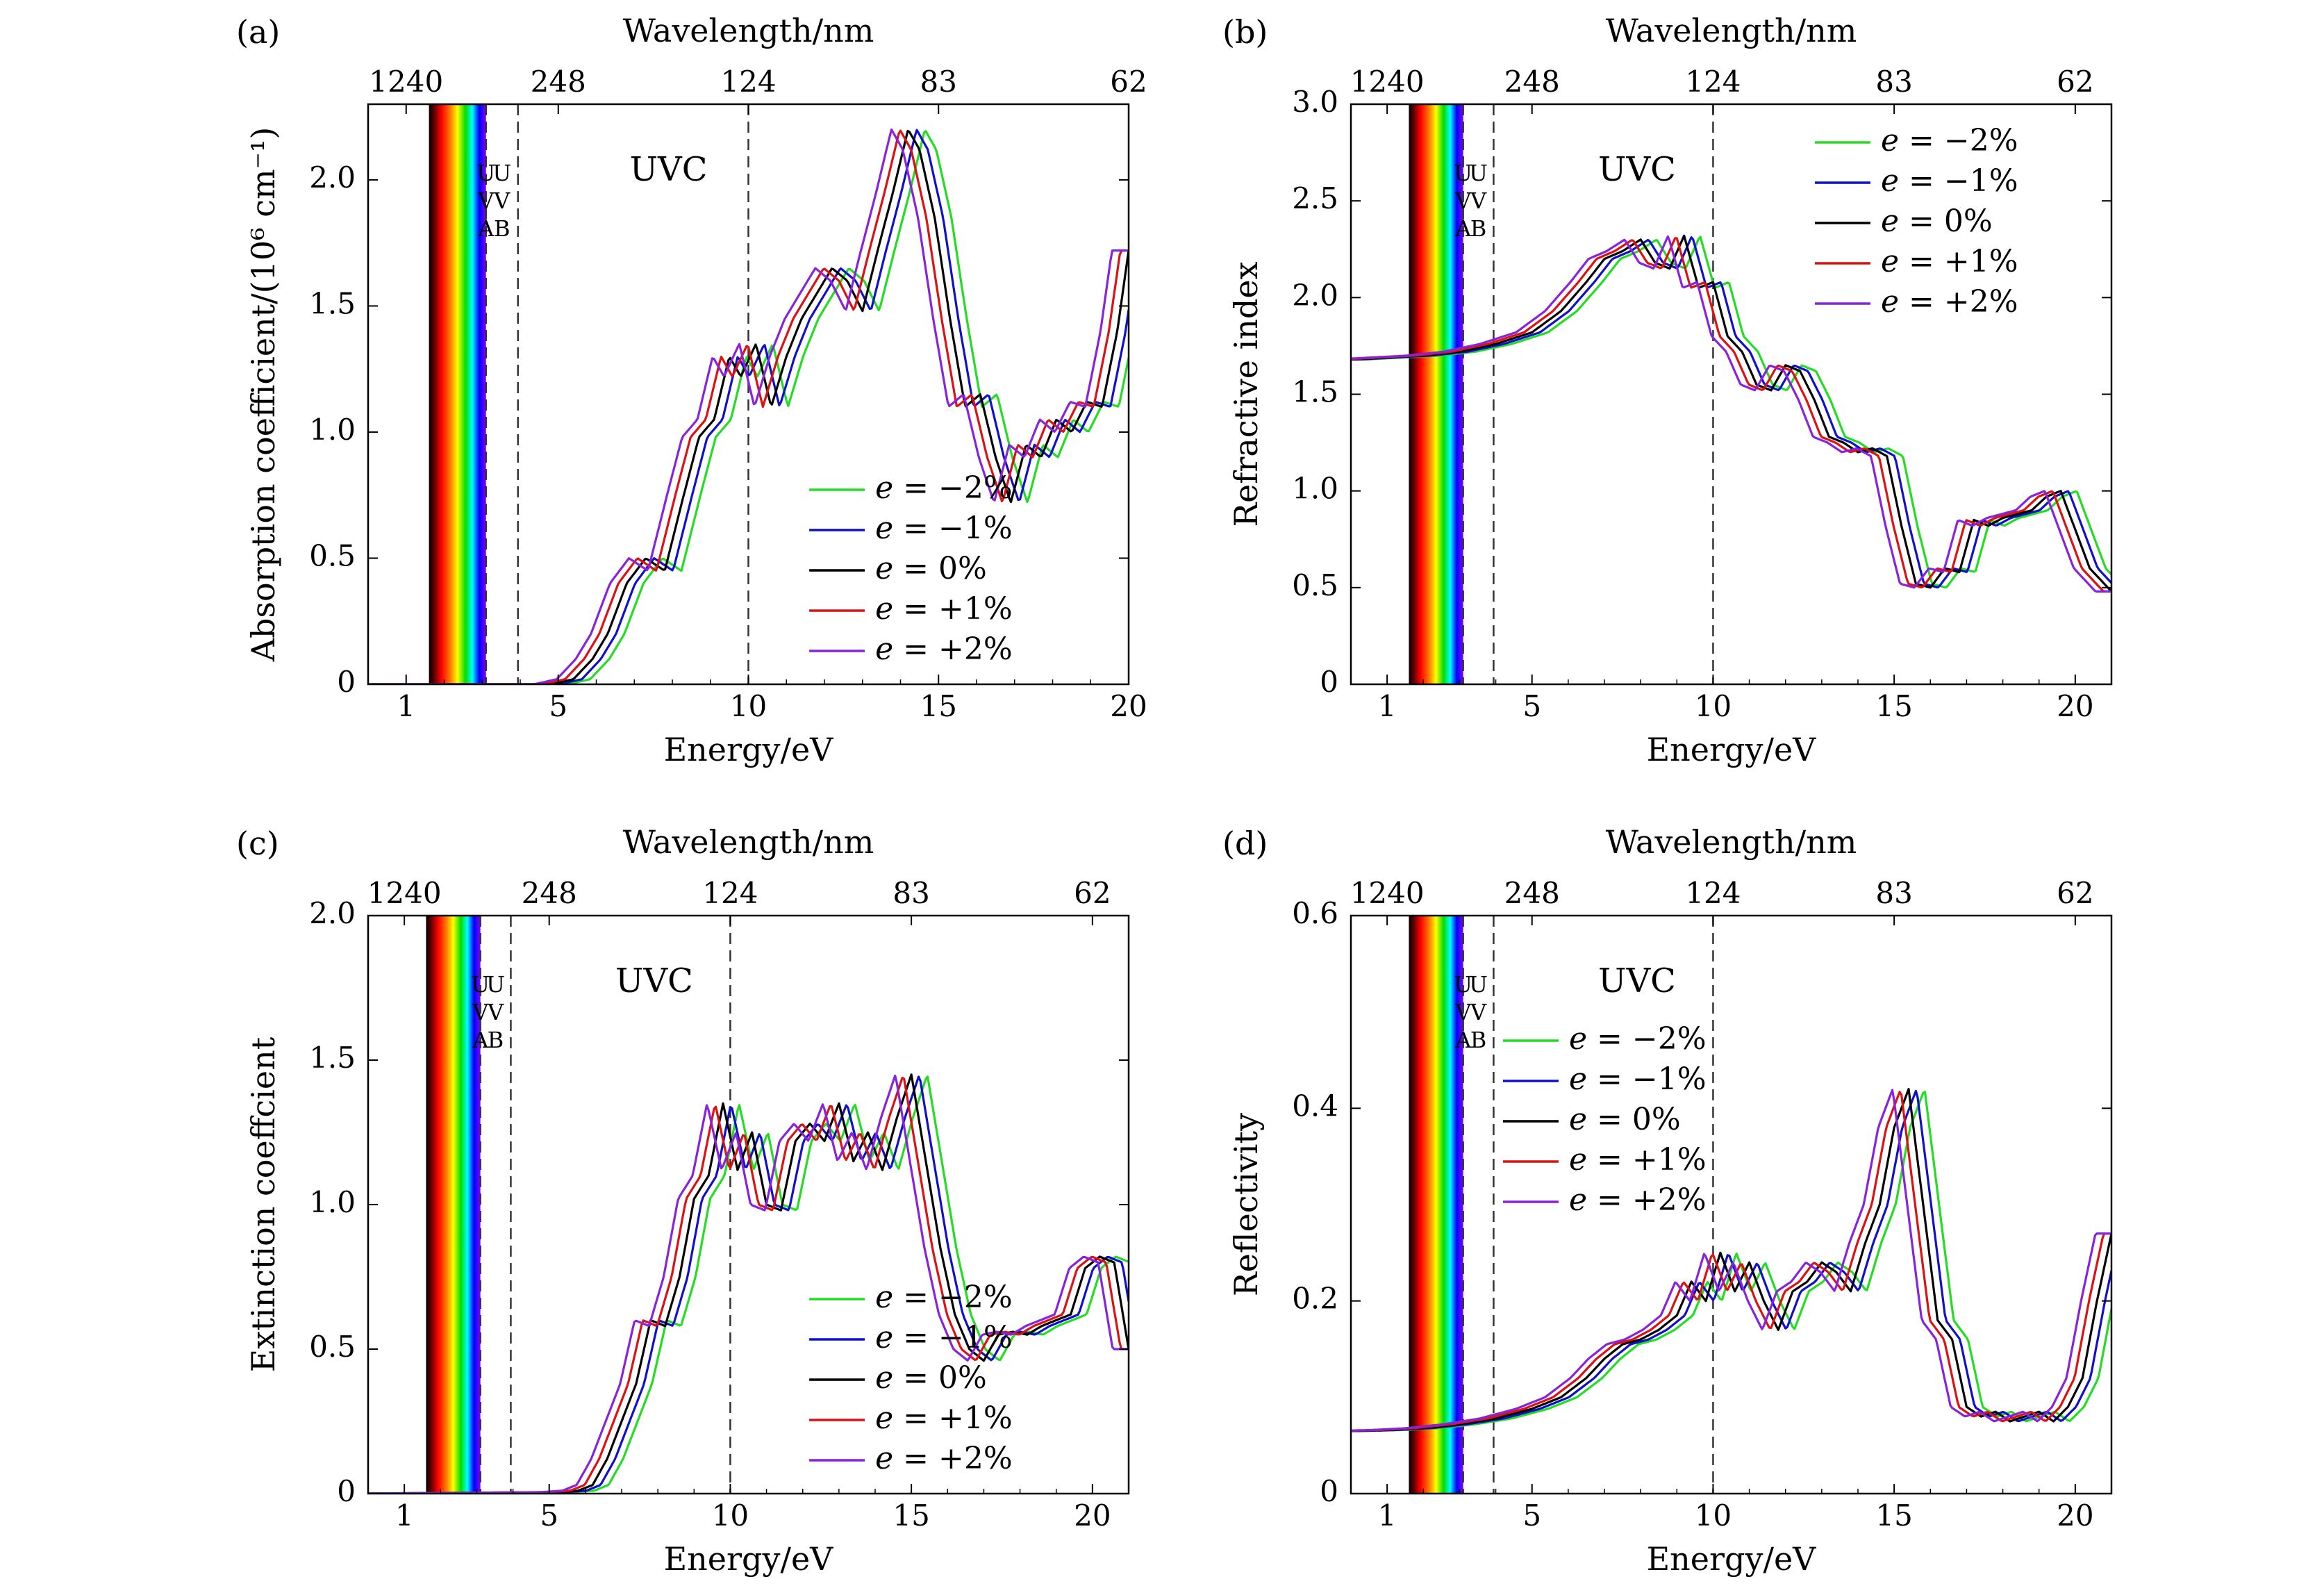 The width and height of the screenshot is (2324, 1586). I want to click on y-tick-label: 1.0, so click(332, 430).